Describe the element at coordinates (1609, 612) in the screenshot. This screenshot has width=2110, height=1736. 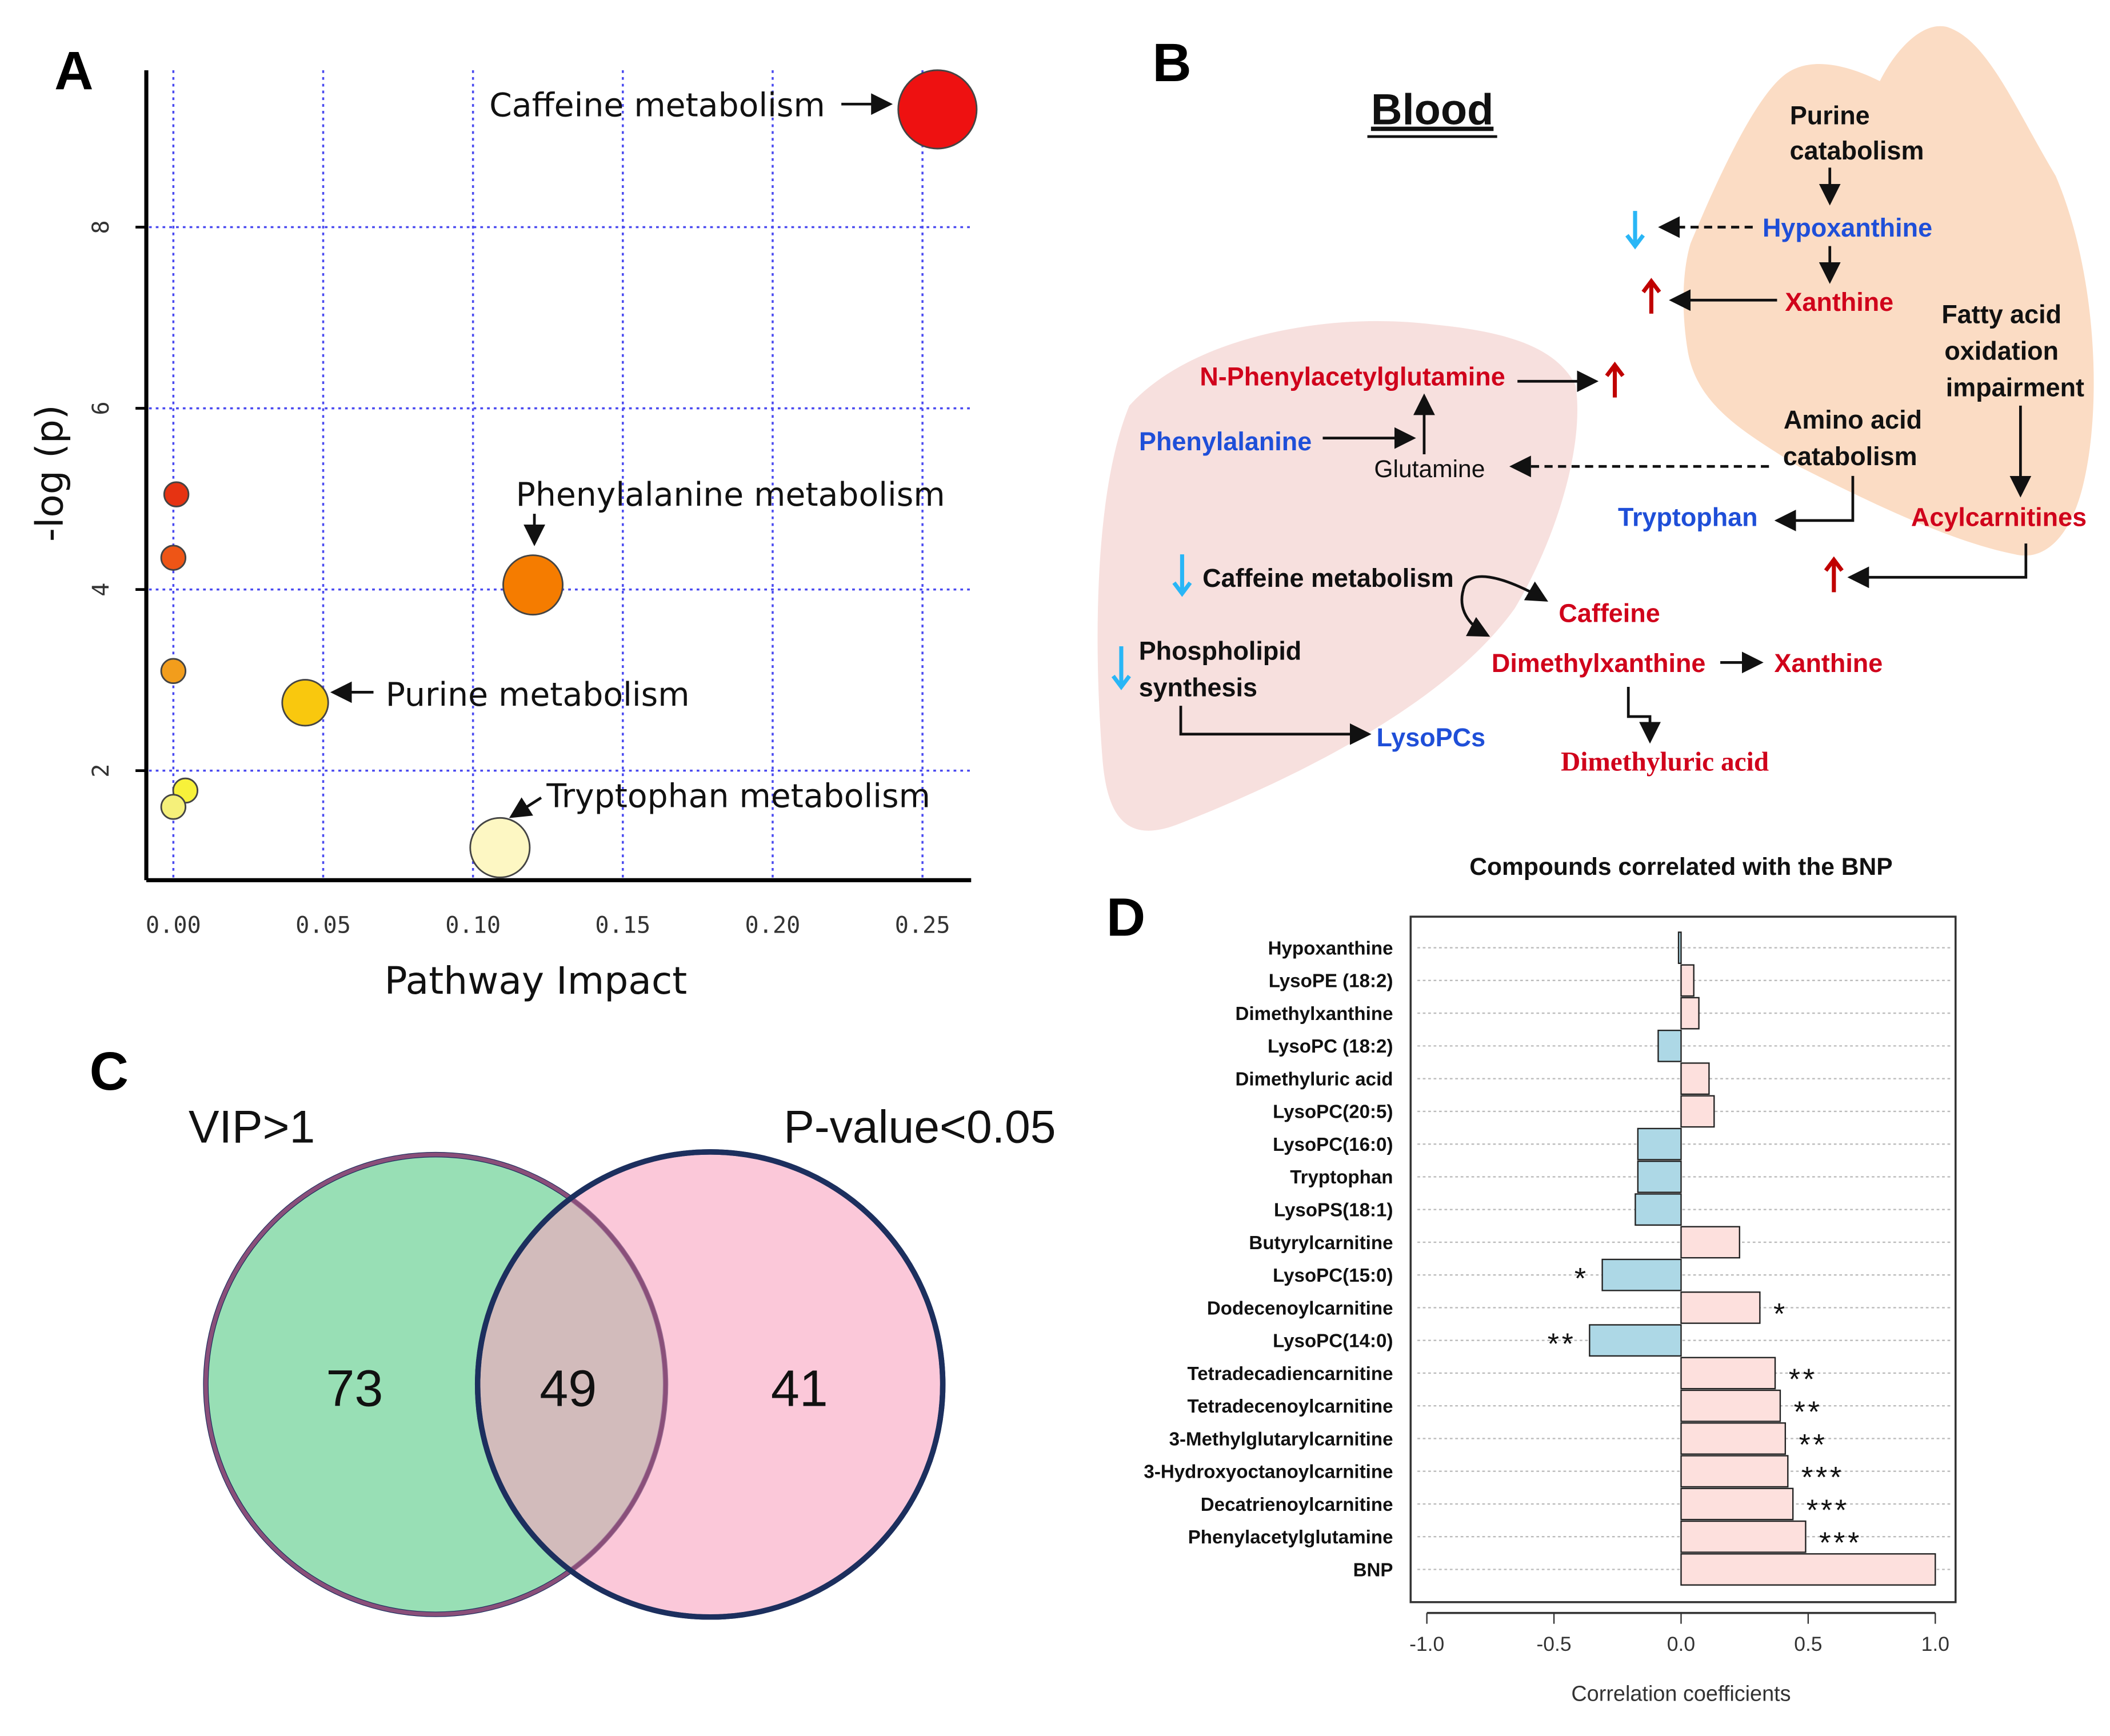
I see `node-caffeine: Caffeine` at that location.